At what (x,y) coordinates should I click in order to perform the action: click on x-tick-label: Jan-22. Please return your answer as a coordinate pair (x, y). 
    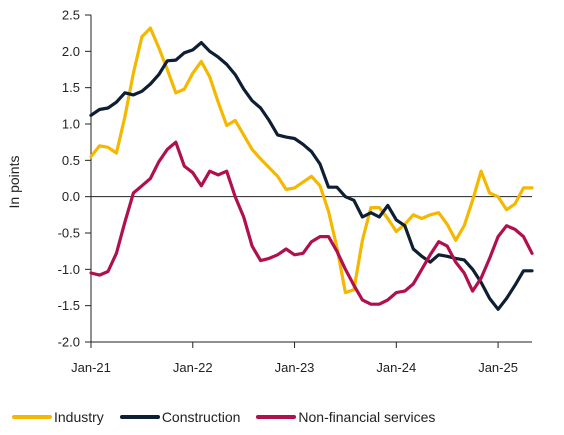
    Looking at the image, I should click on (193, 367).